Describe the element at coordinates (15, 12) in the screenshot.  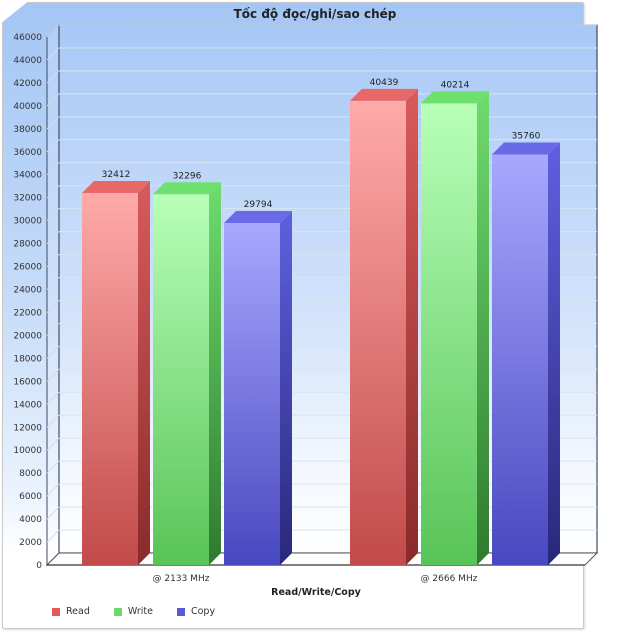
I see `corner-cut` at that location.